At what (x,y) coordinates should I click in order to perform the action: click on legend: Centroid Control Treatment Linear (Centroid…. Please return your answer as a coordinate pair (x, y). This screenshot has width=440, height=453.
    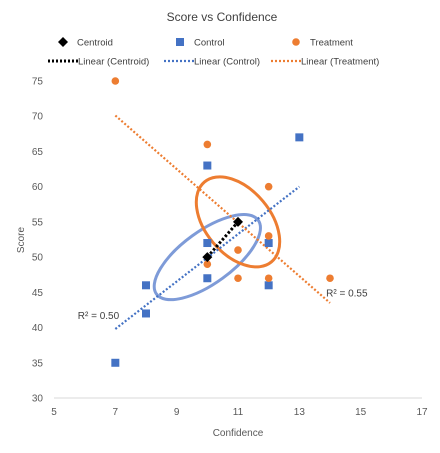
    Looking at the image, I should click on (213, 52).